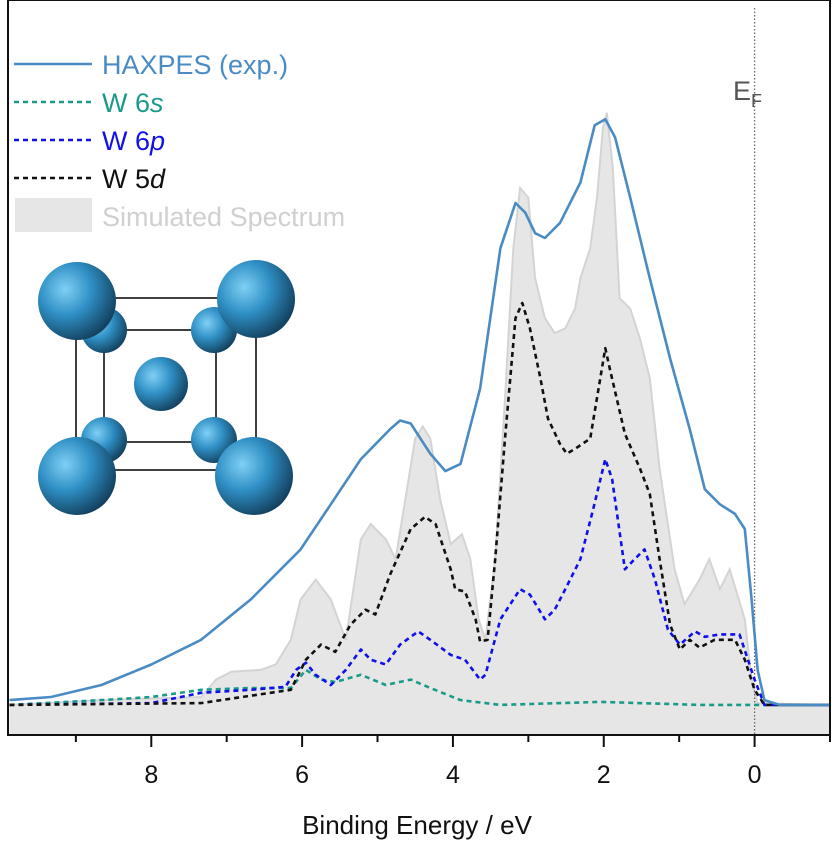 Image resolution: width=832 pixels, height=845 pixels. I want to click on bcc-crystal-structure-inset, so click(166, 387).